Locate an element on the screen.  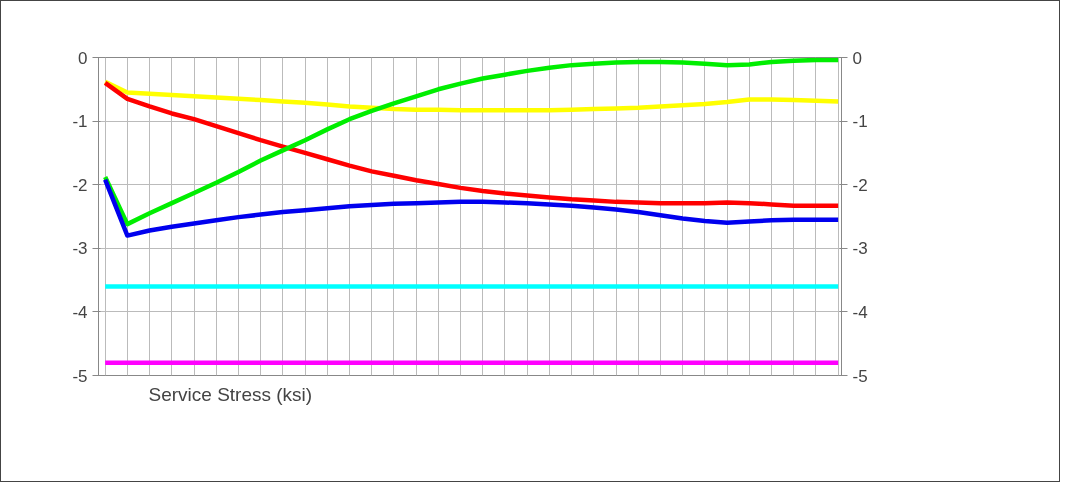
x-axis-title: Service Stress (ksi) is located at coordinates (230, 394).